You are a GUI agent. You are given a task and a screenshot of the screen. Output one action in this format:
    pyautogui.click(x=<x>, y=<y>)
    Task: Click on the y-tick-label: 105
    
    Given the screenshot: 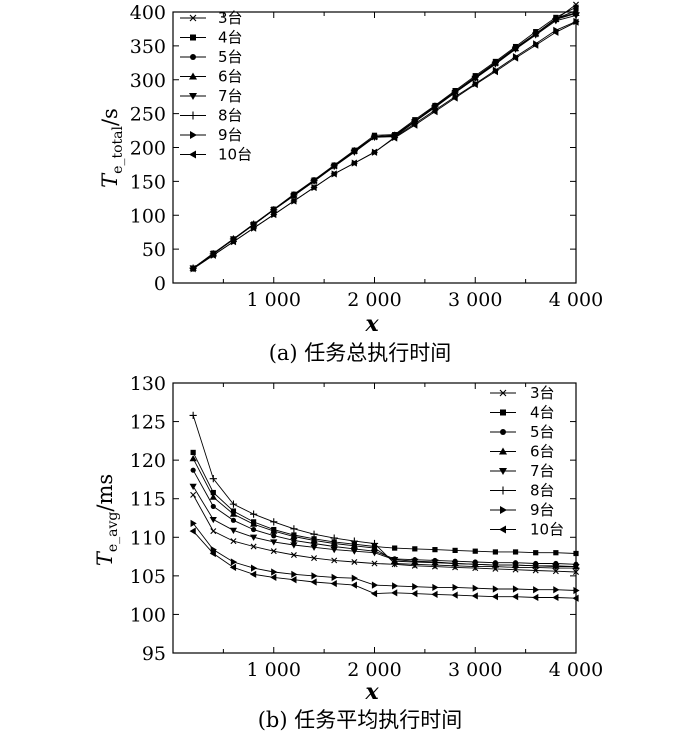 What is the action you would take?
    pyautogui.click(x=148, y=577)
    